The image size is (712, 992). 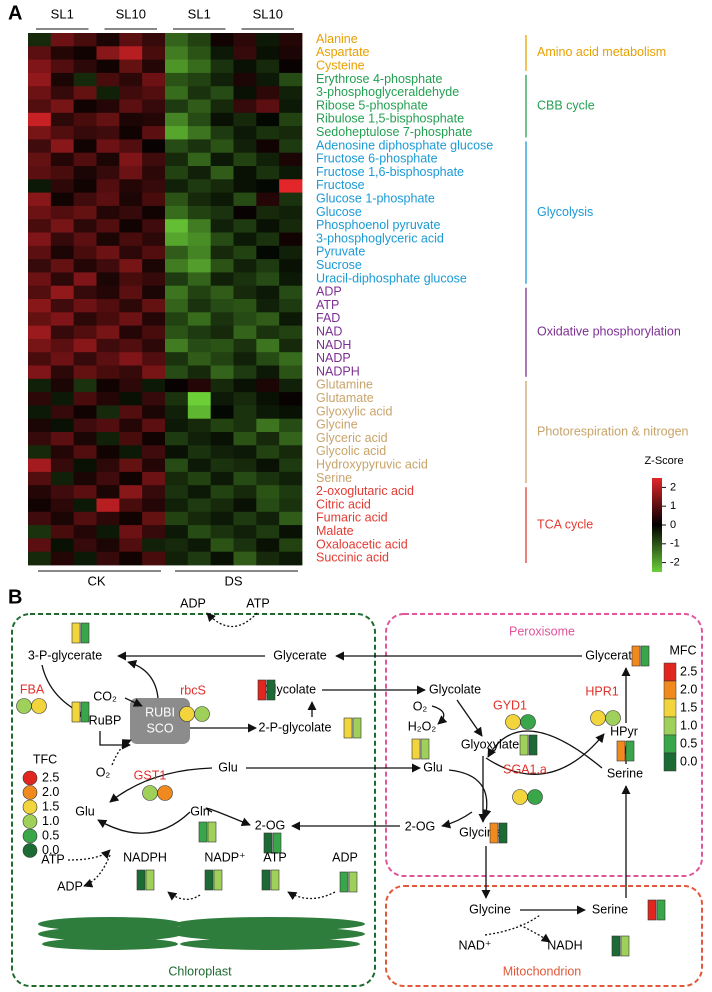 What do you see at coordinates (675, 544) in the screenshot?
I see `colorbar-tick-label: -1` at bounding box center [675, 544].